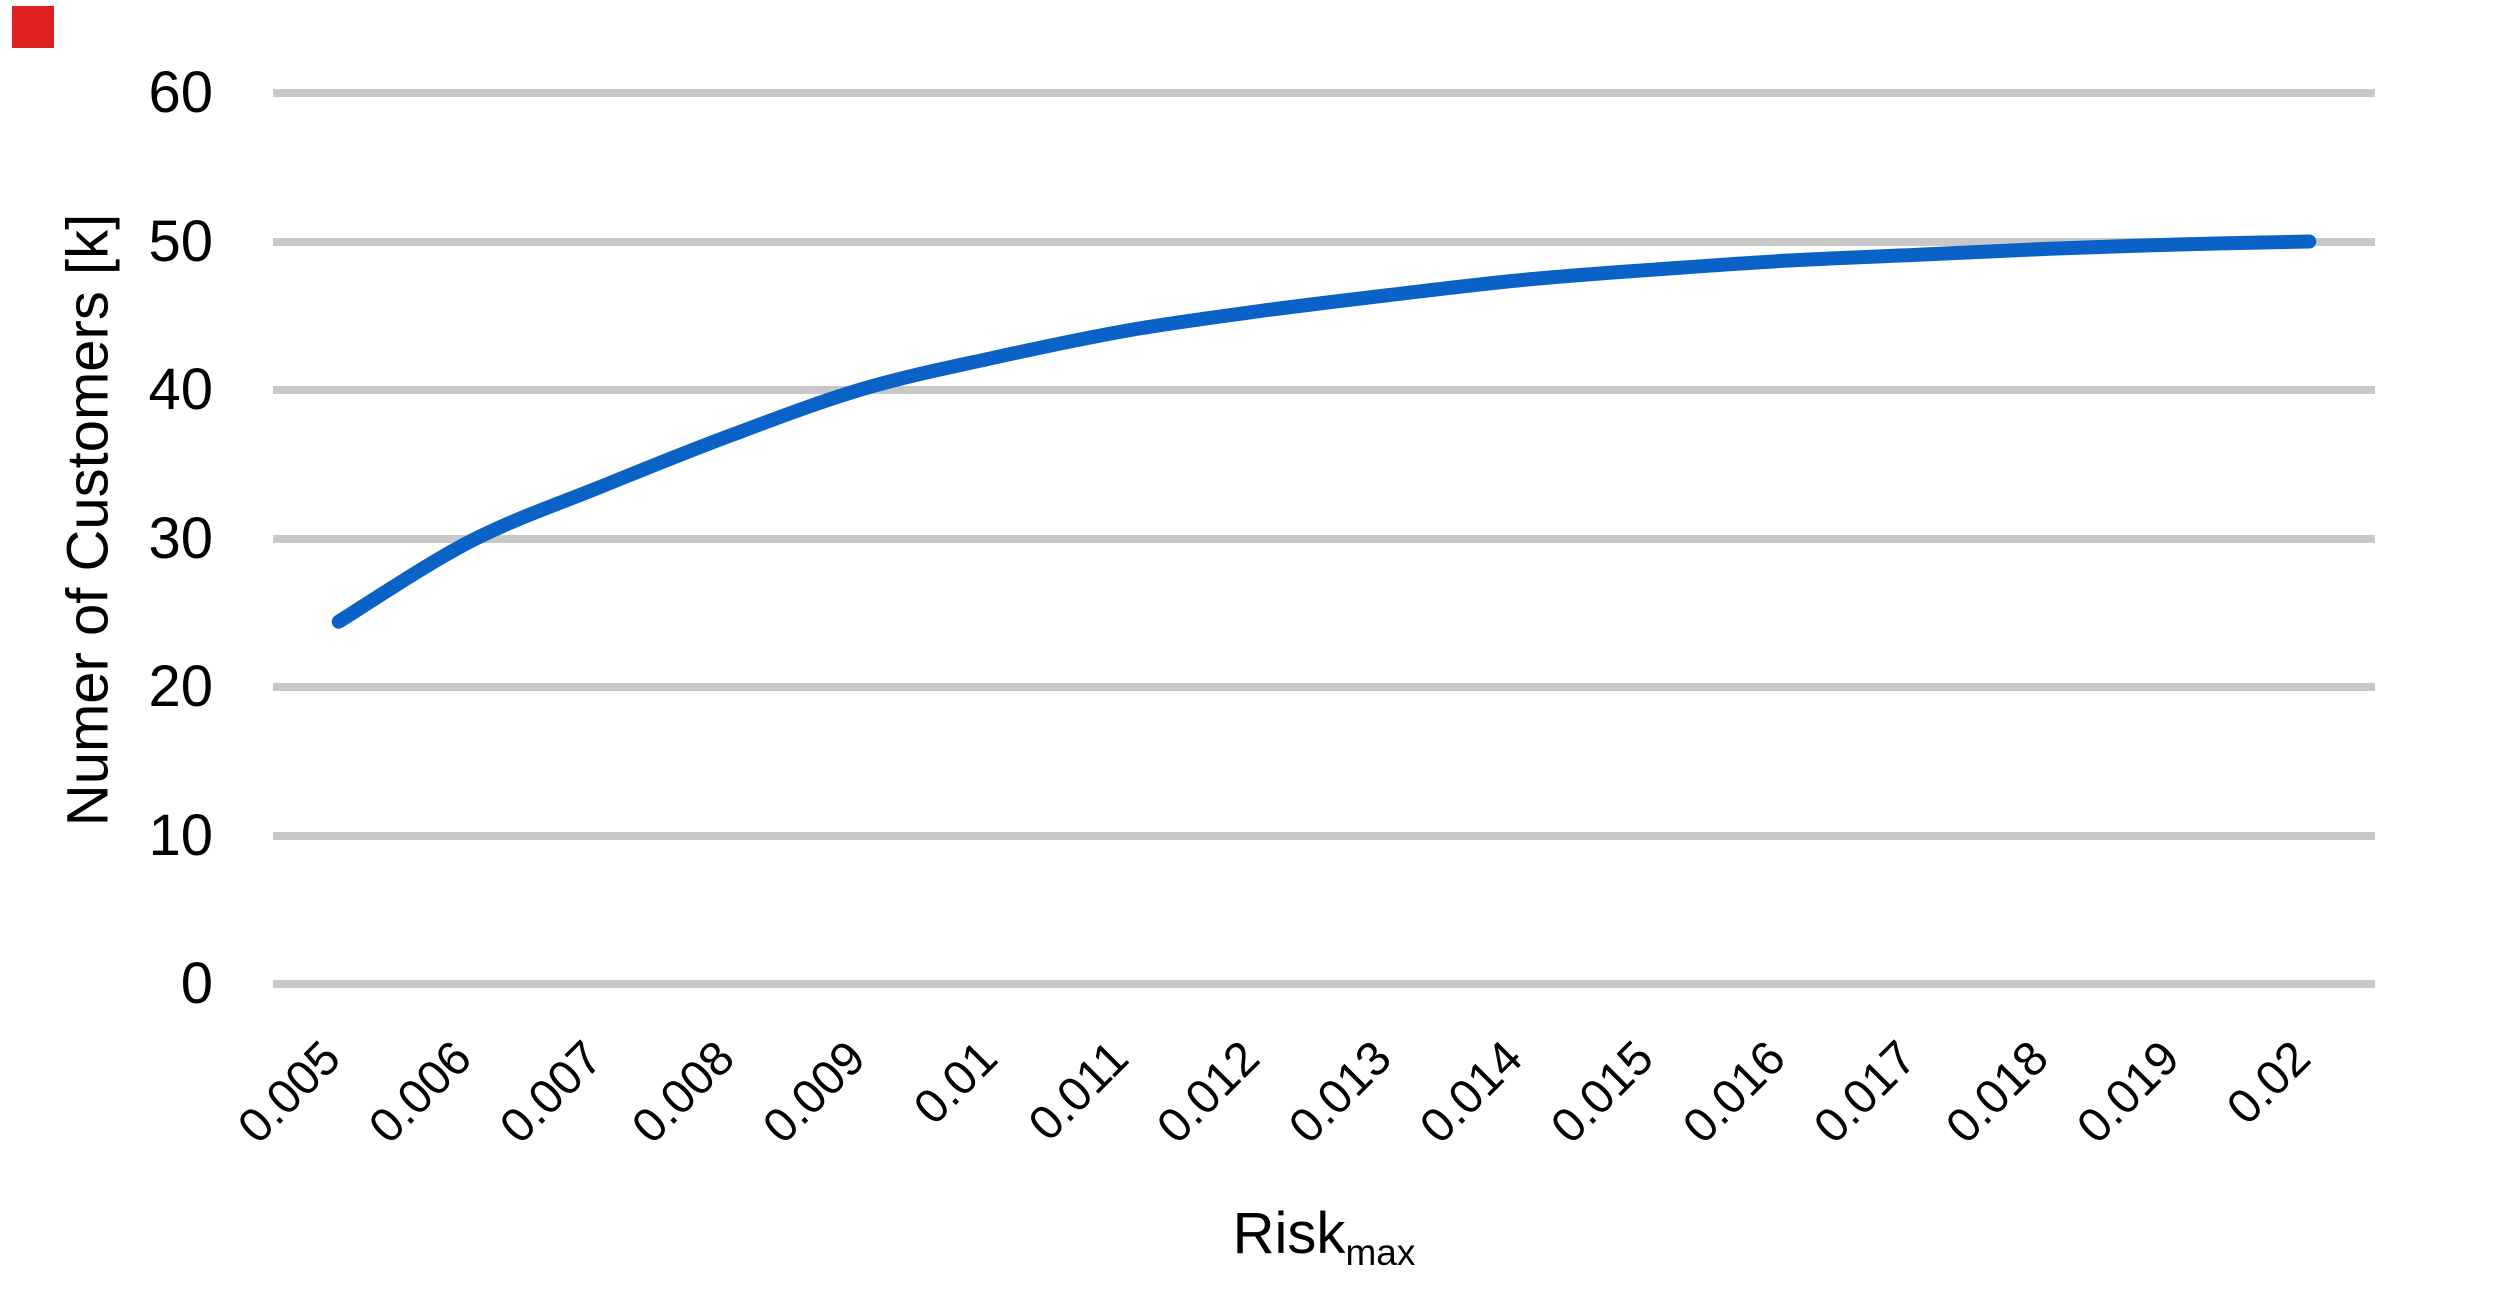  Describe the element at coordinates (1289, 1233) in the screenshot. I see `x-axis-title-text: Risk` at that location.